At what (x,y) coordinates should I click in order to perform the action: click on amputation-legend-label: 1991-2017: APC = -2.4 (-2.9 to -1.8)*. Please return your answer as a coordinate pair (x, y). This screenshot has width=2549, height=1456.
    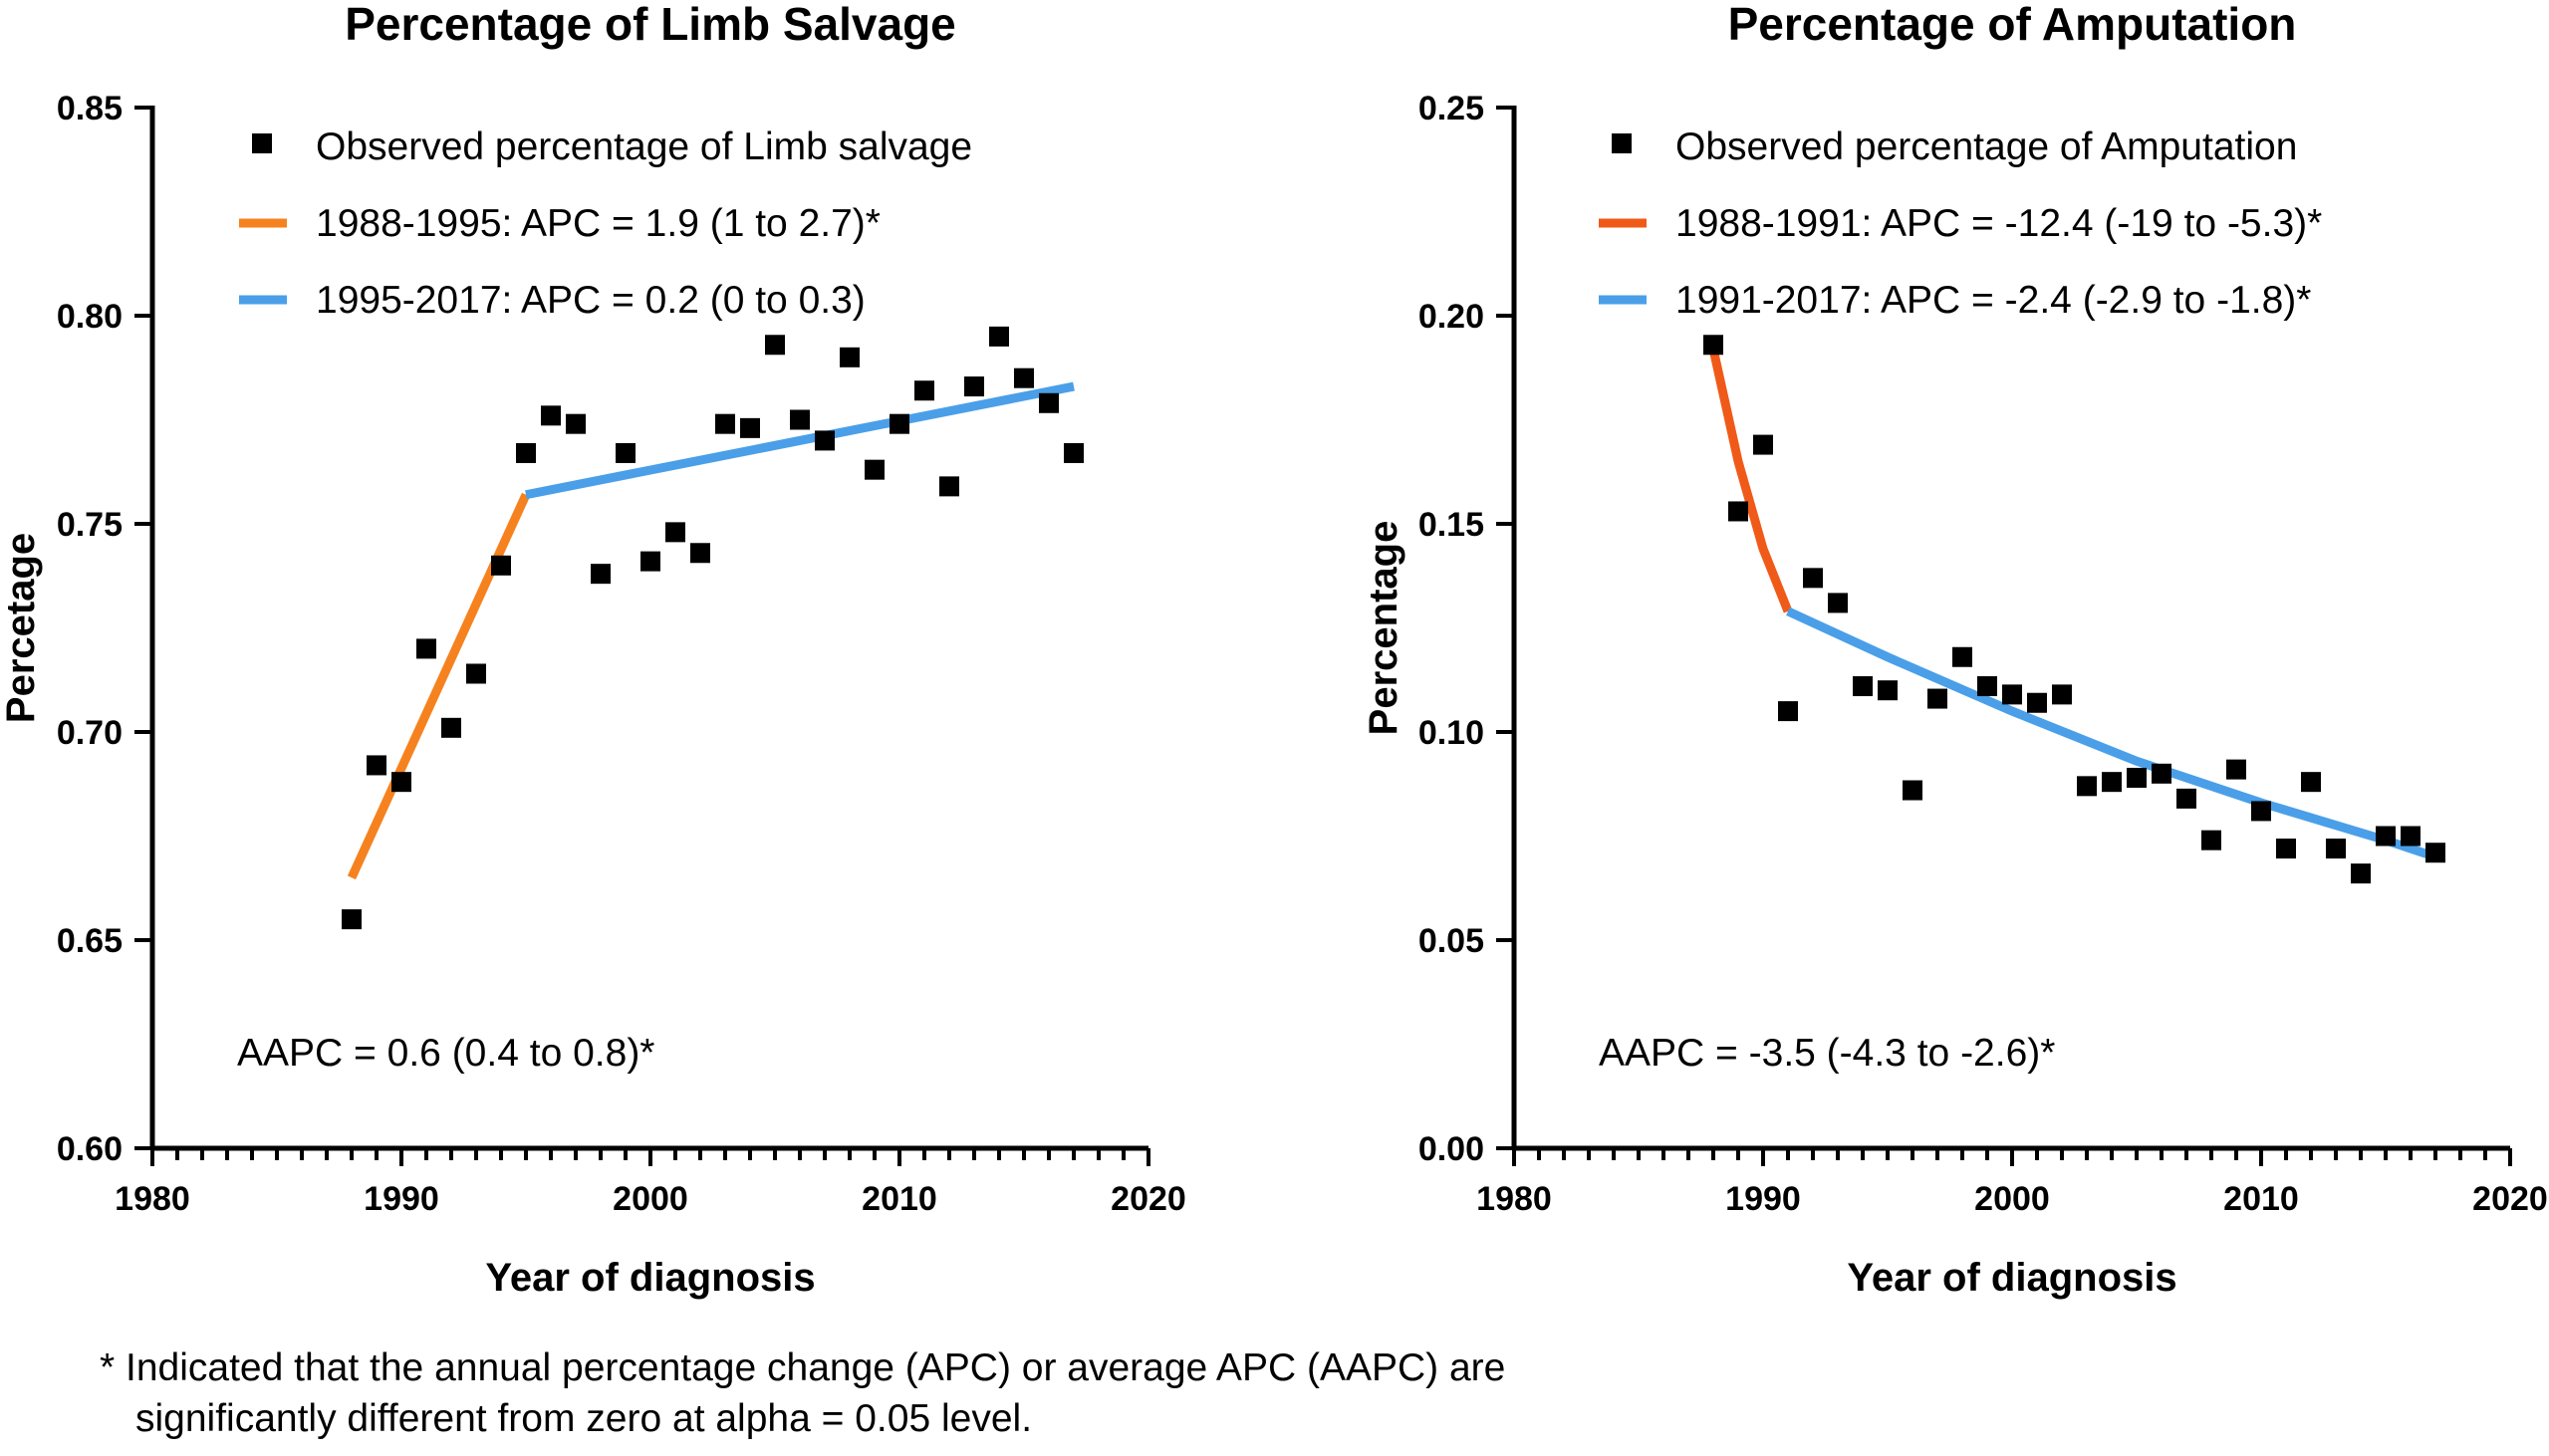
    Looking at the image, I should click on (1993, 300).